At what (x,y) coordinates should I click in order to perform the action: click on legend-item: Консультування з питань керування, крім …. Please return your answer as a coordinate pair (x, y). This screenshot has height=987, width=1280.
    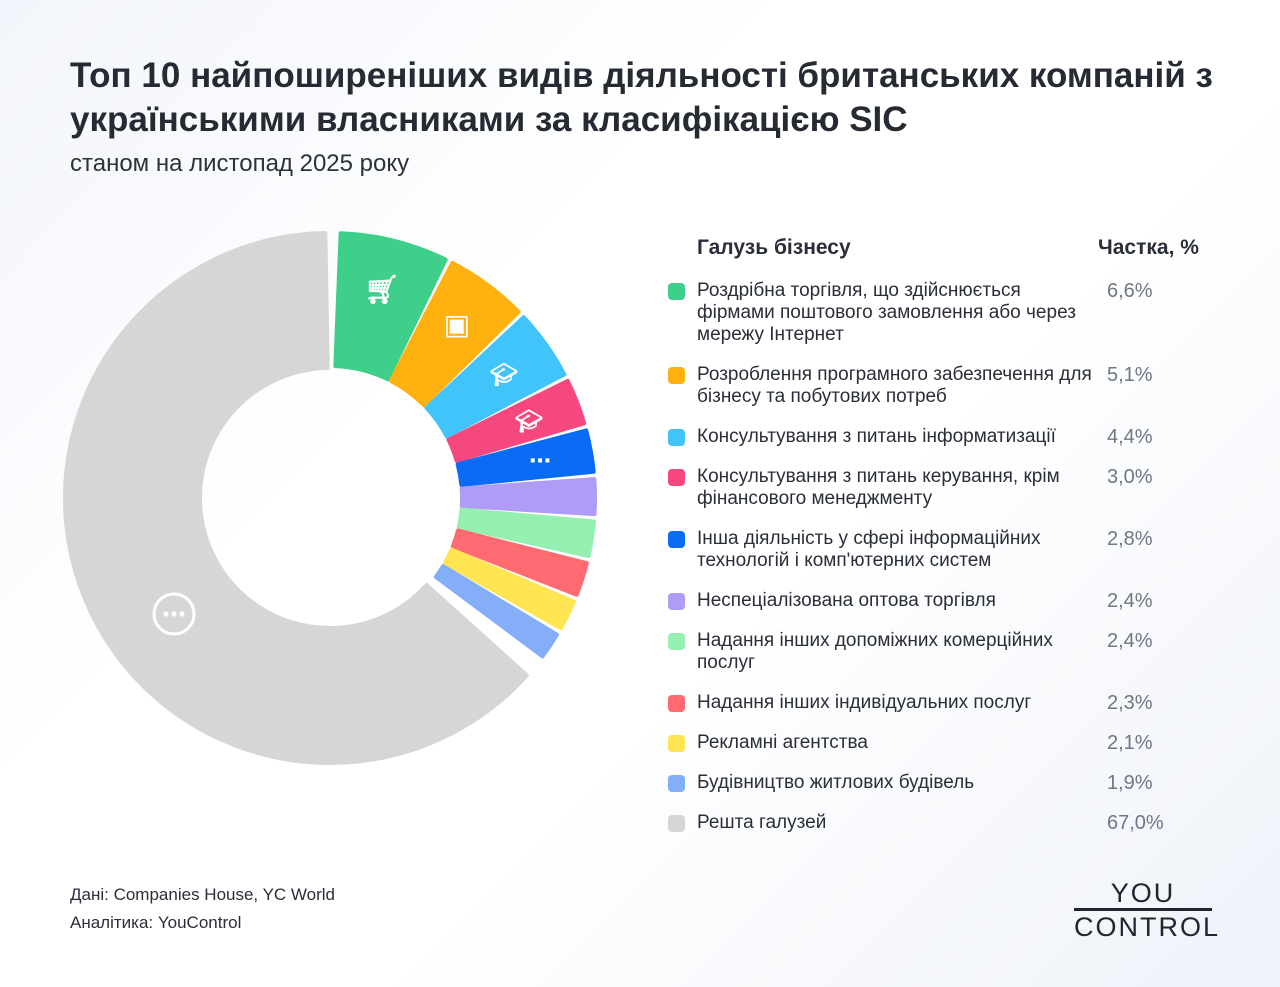
    Looking at the image, I should click on (928, 488).